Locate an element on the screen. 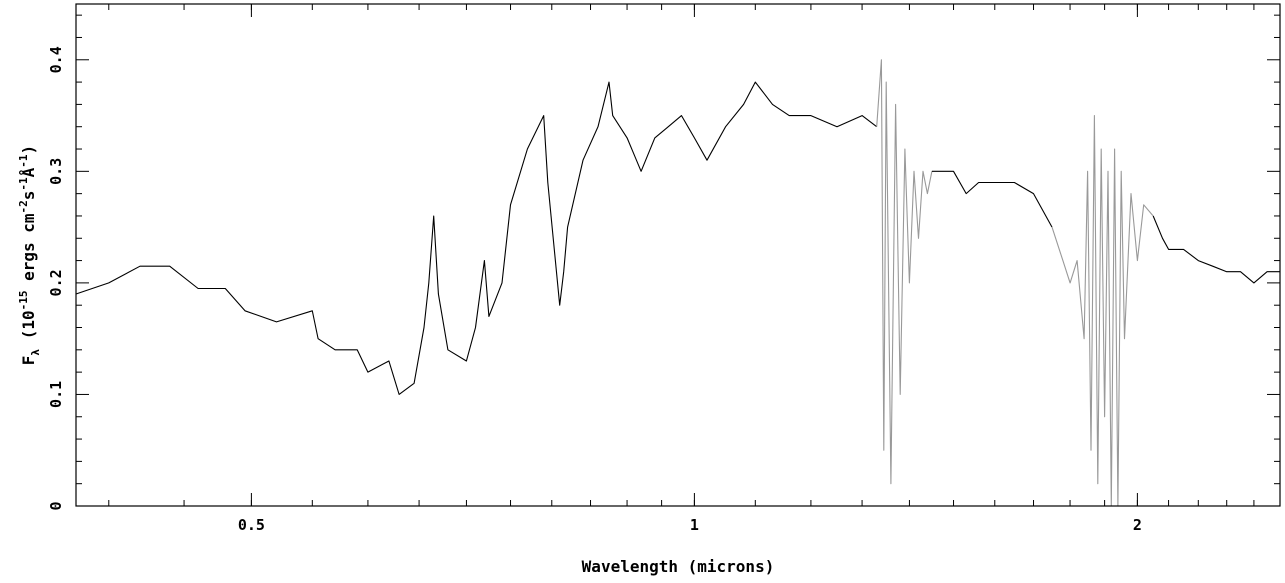 The image size is (1285, 583). y-label-s: s is located at coordinates (28, 196).